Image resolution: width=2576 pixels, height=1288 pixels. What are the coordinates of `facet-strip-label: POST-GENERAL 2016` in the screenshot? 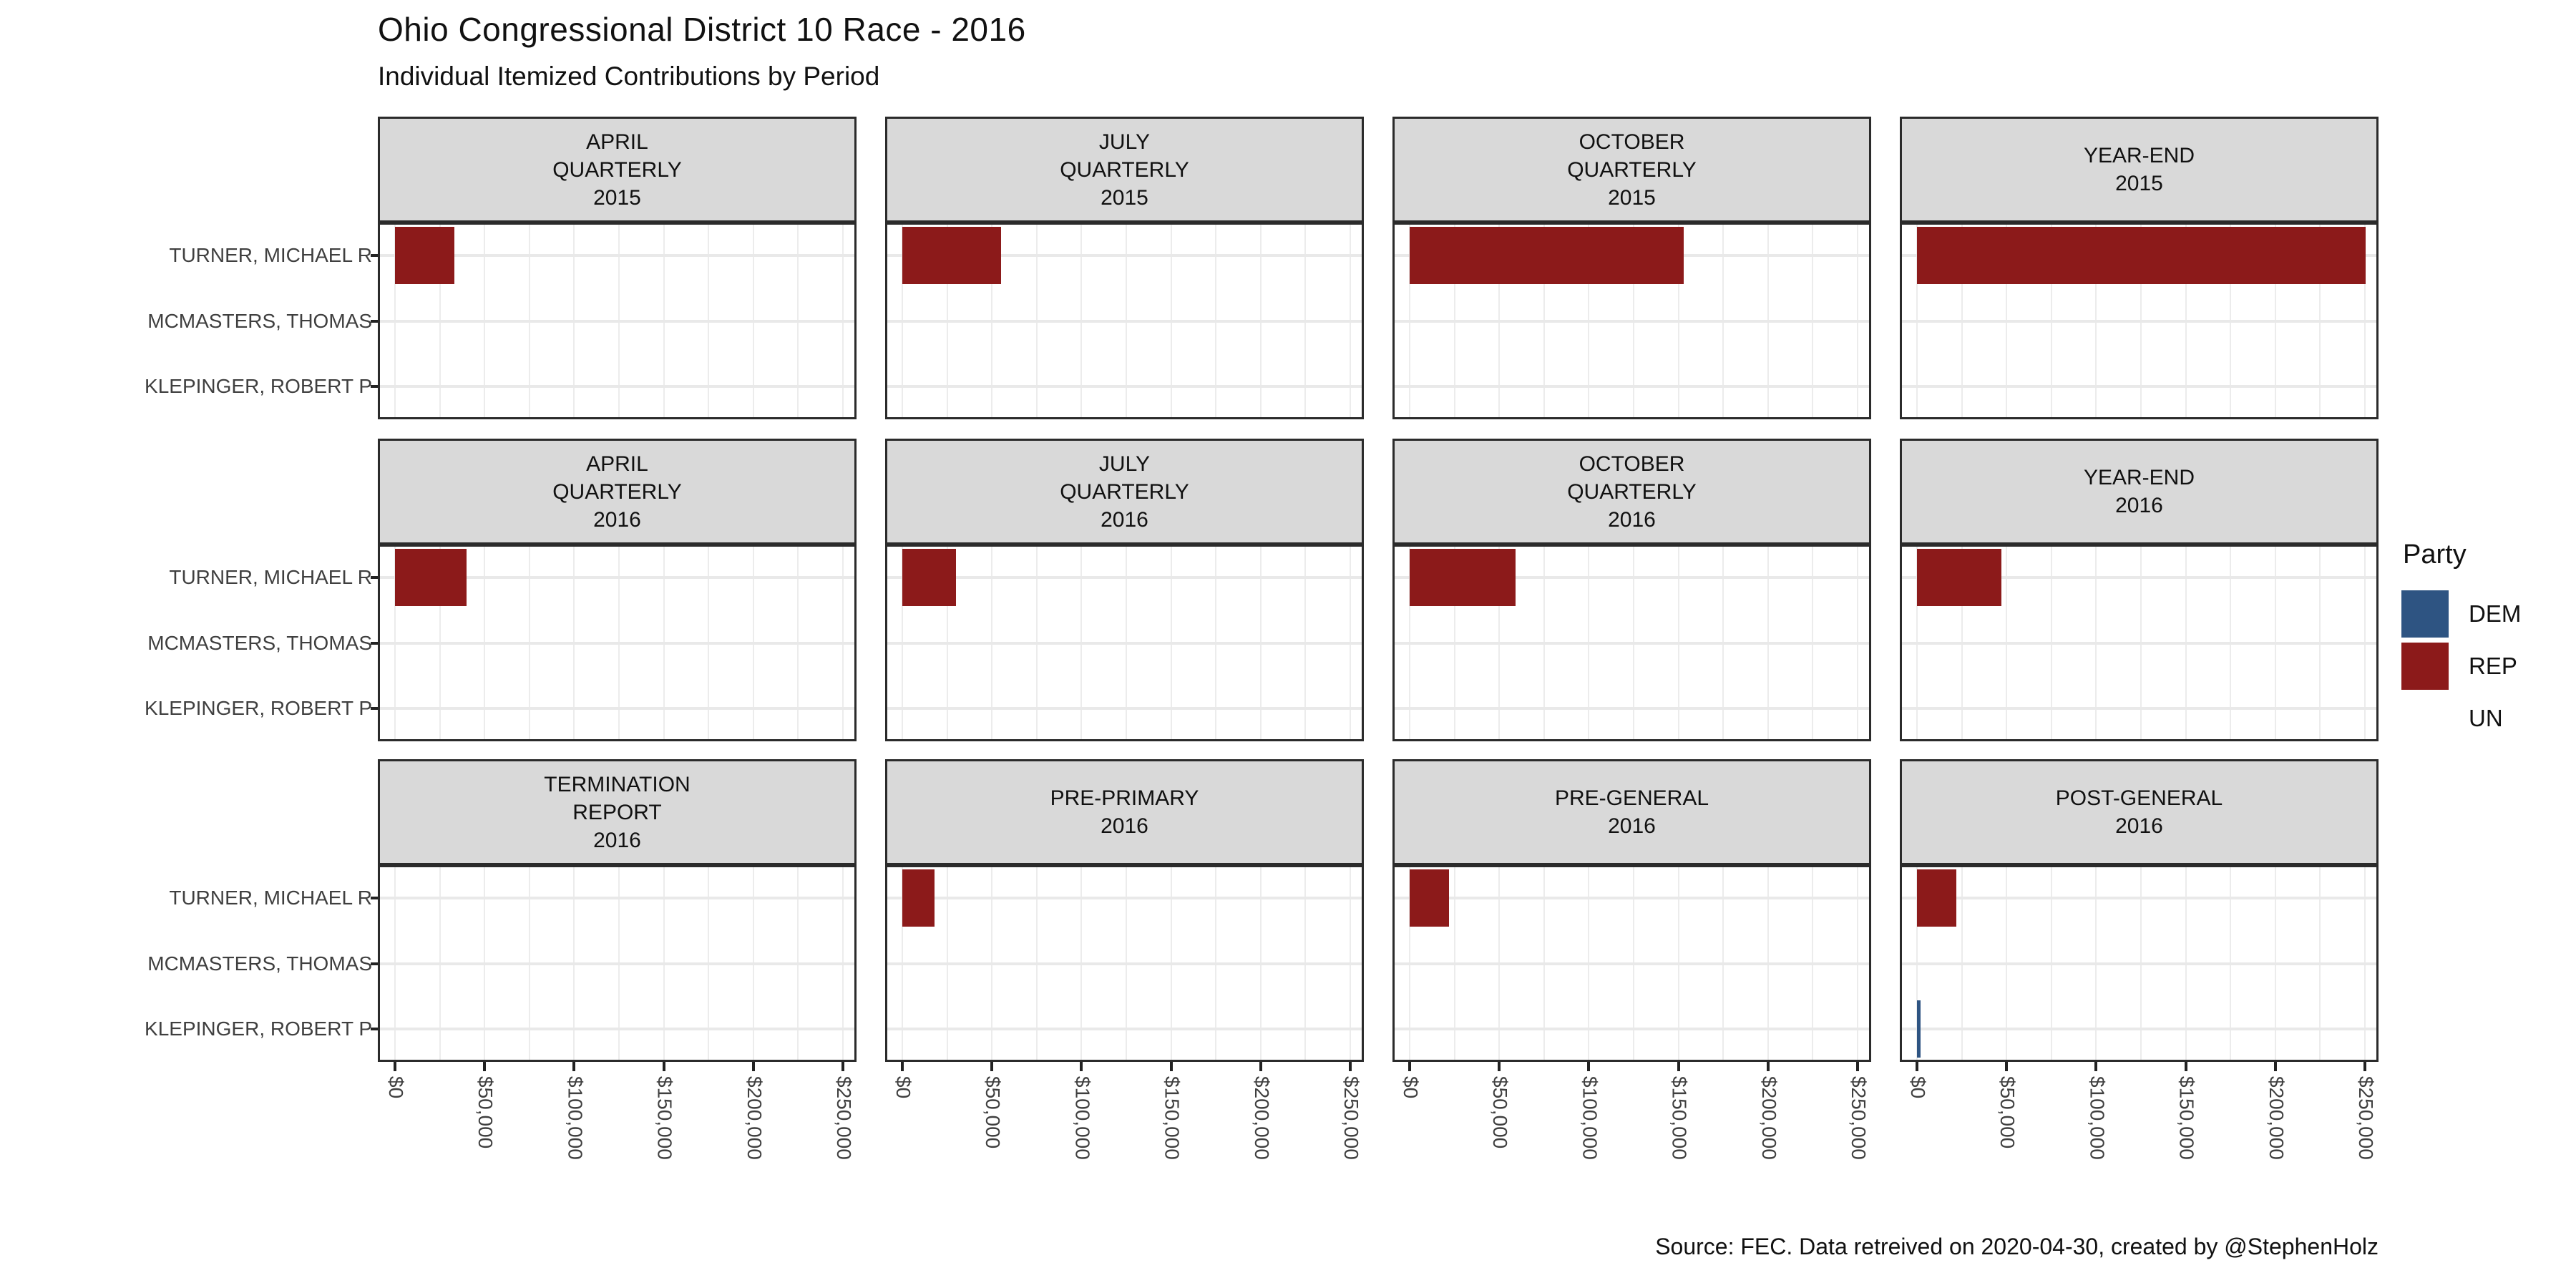 It's located at (2139, 812).